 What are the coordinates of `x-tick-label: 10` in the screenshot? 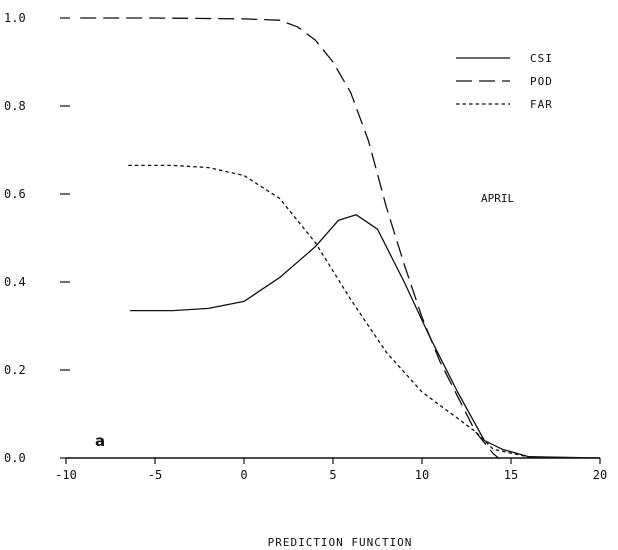 It's located at (422, 475).